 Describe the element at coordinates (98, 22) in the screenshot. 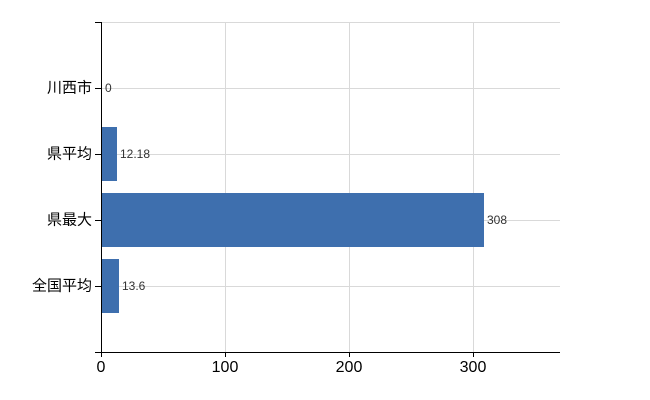

I see `y-axis-top-tick` at that location.